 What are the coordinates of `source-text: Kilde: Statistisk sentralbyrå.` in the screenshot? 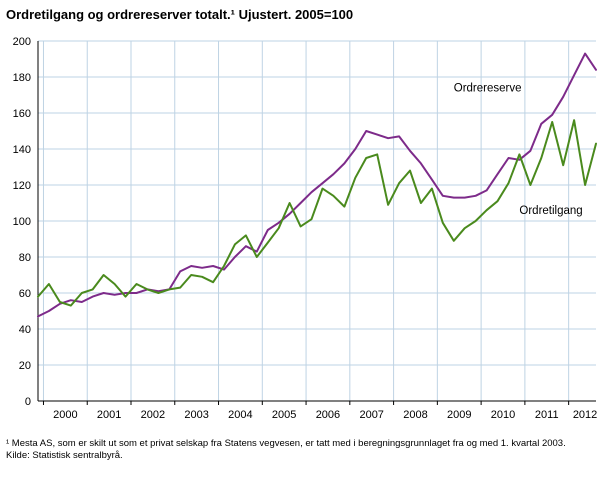 It's located at (64, 456).